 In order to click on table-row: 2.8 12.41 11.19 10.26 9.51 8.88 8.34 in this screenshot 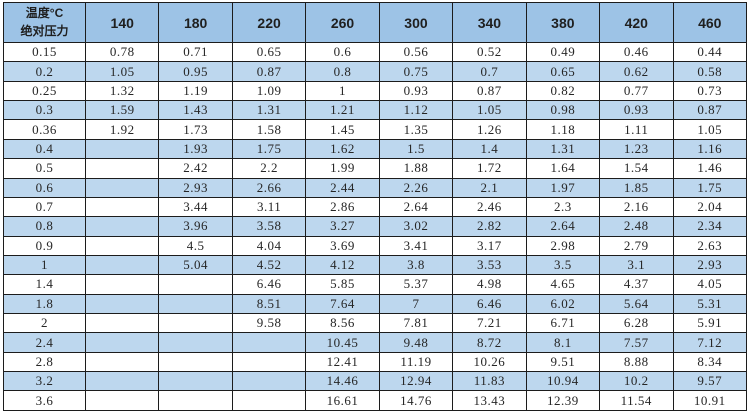, I will do `click(375, 362)`.